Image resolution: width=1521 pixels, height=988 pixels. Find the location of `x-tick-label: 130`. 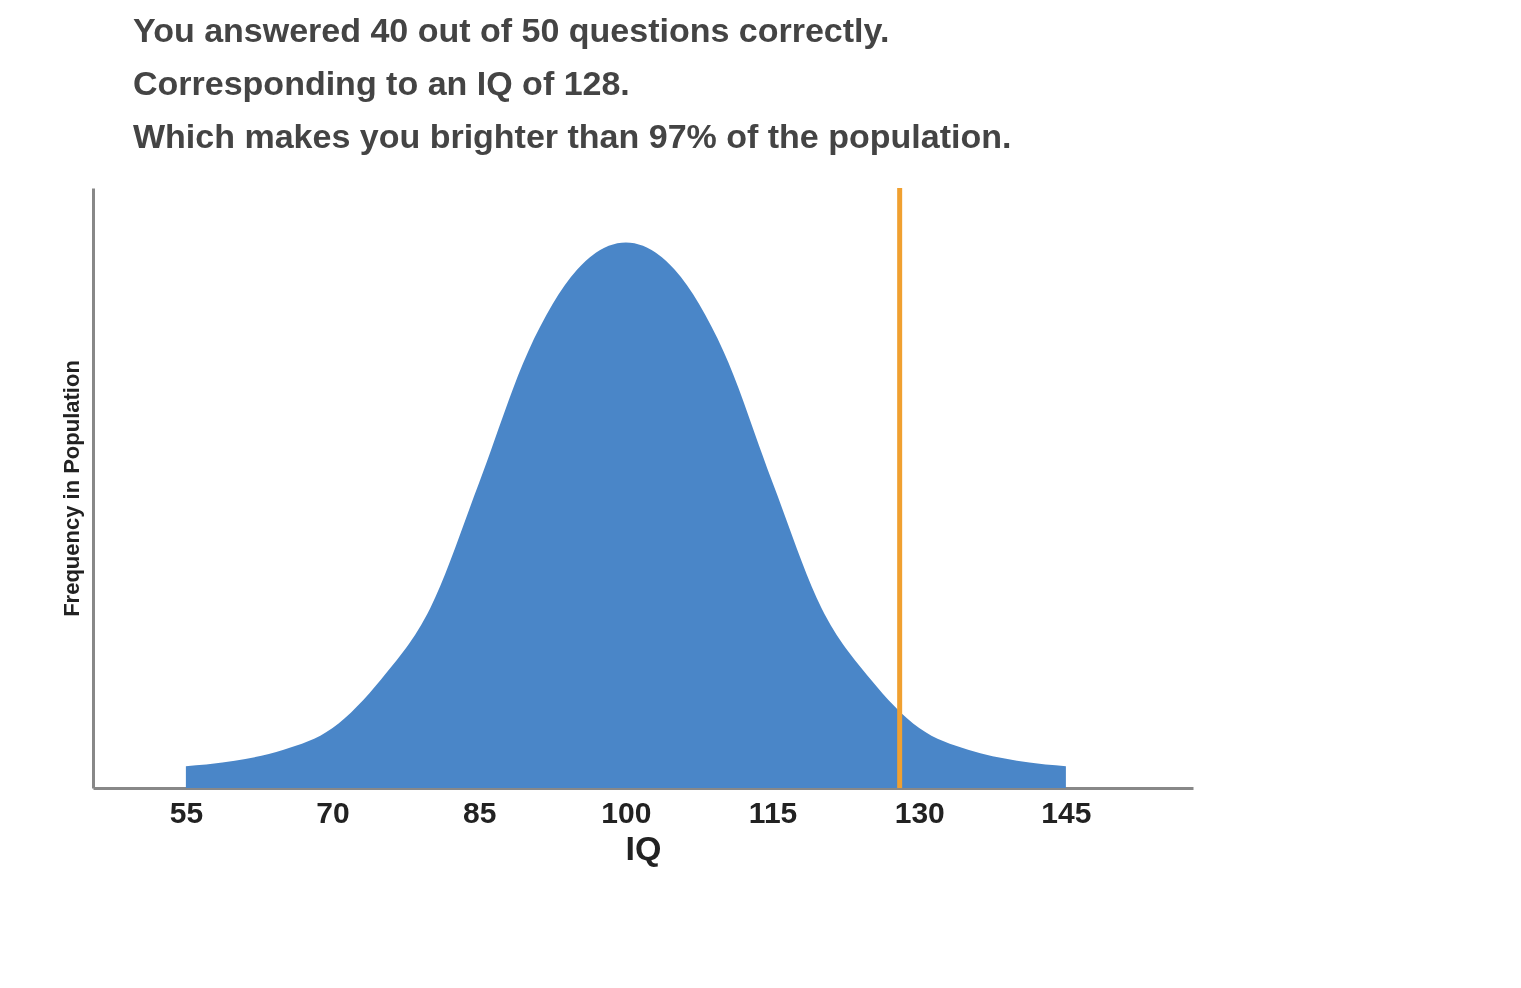

x-tick-label: 130 is located at coordinates (919, 812).